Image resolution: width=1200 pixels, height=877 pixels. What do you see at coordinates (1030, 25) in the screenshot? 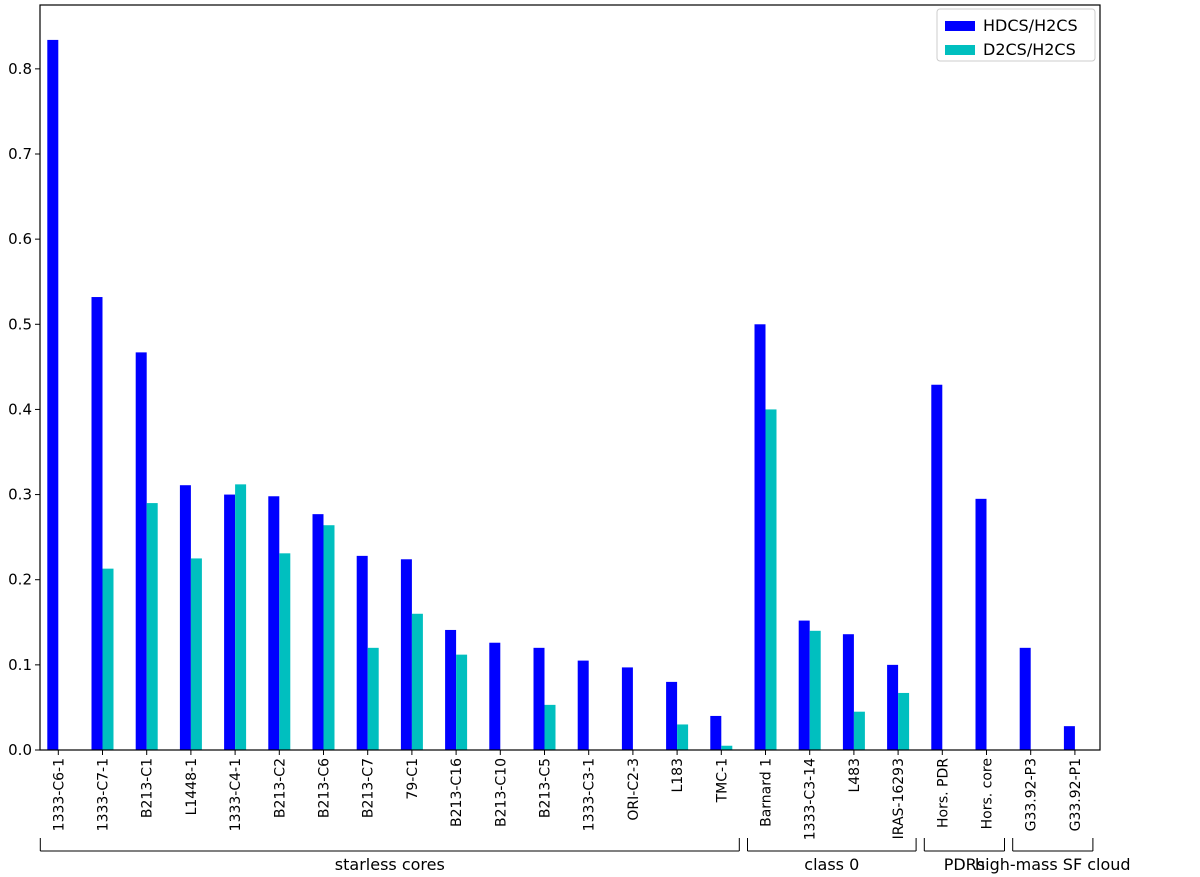
I see `legend-label-0: HDCS/H2CS` at bounding box center [1030, 25].